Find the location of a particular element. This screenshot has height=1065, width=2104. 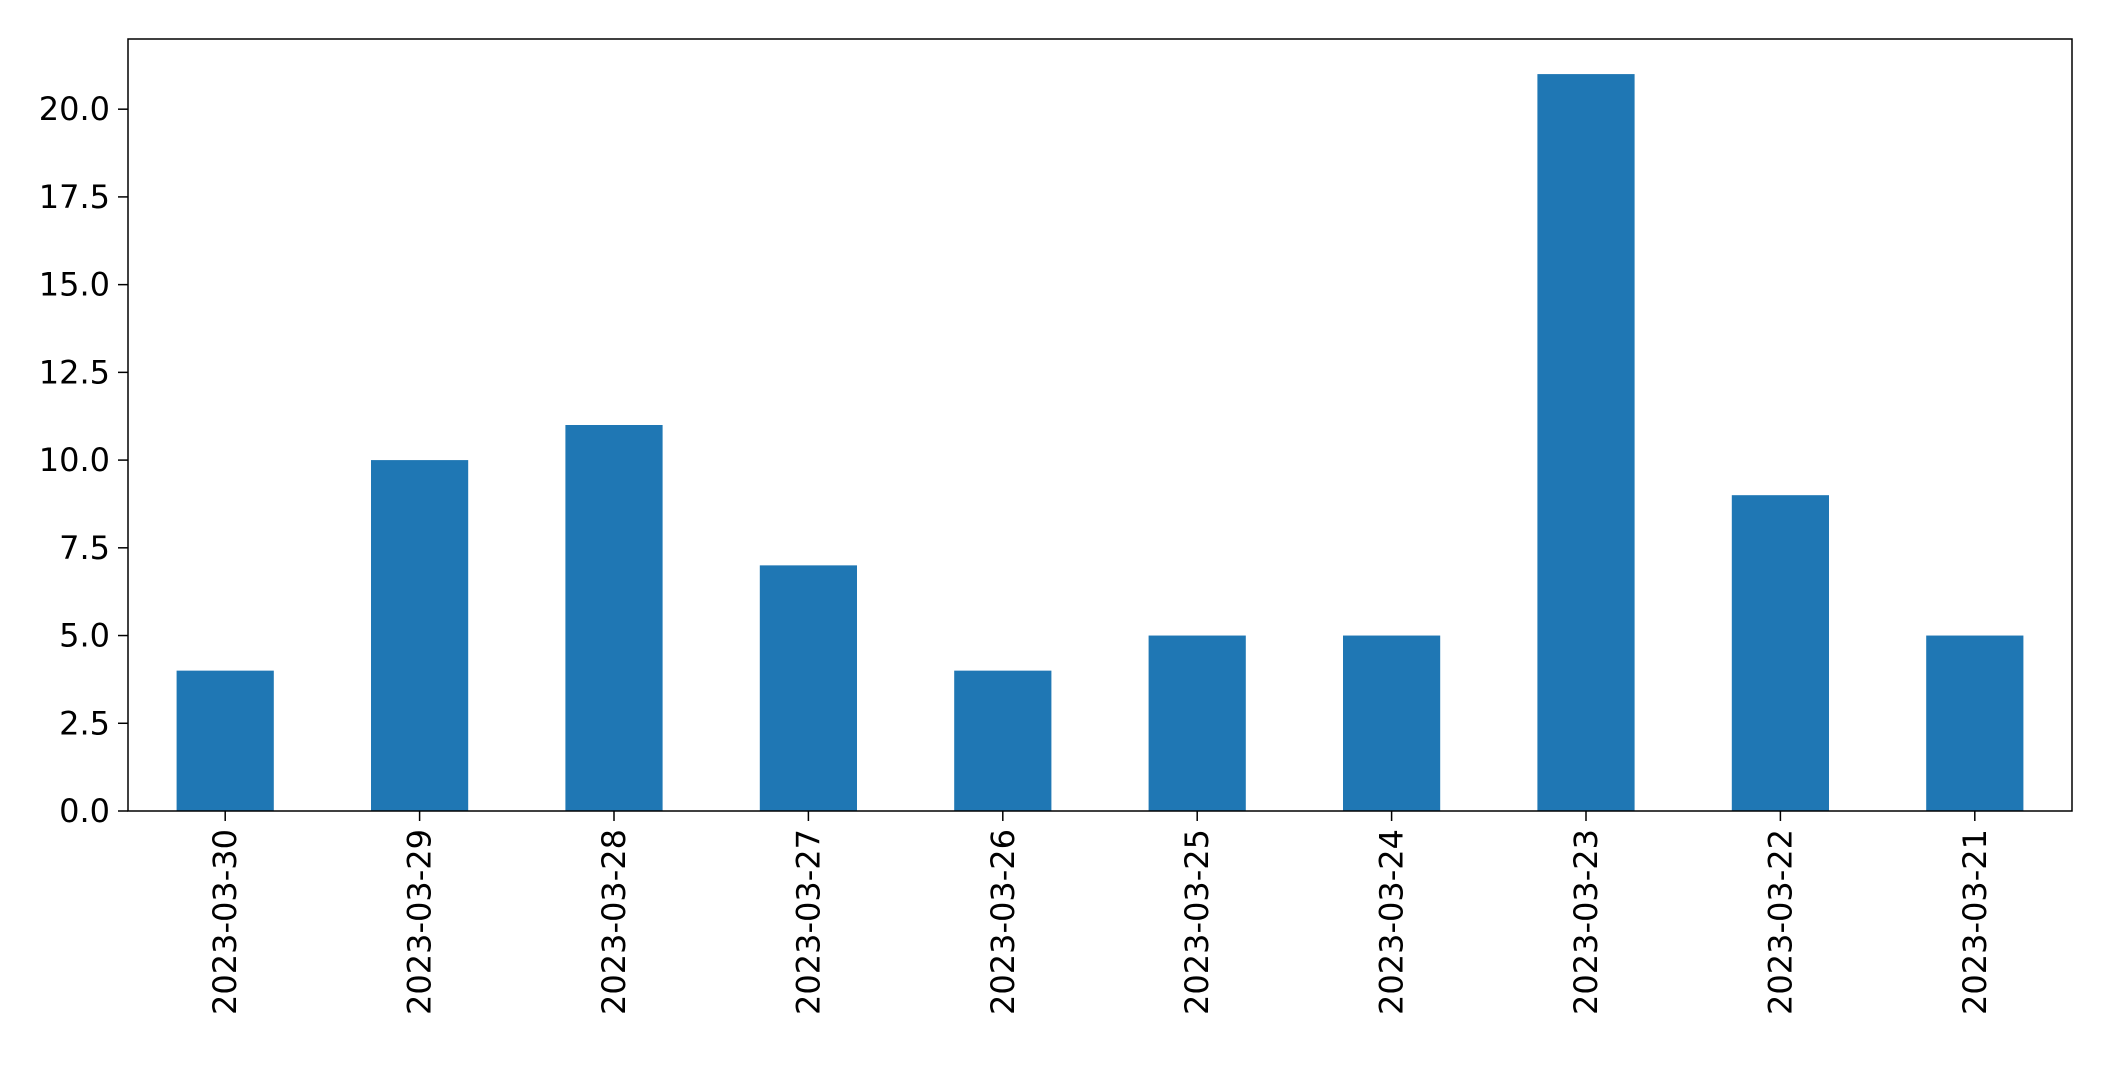

x-tick-label: 2023-03-28 is located at coordinates (614, 922).